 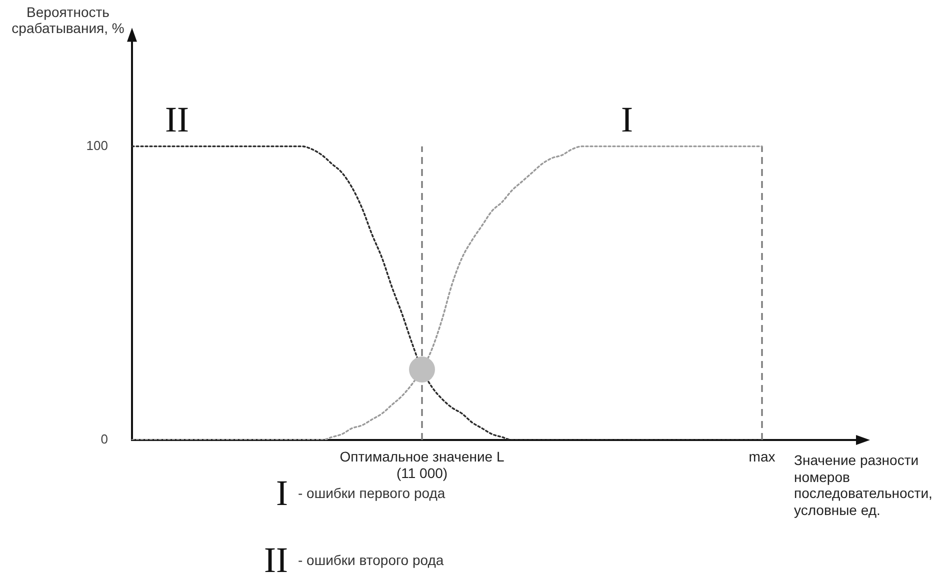 What do you see at coordinates (627, 119) in the screenshot?
I see `series-label: I` at bounding box center [627, 119].